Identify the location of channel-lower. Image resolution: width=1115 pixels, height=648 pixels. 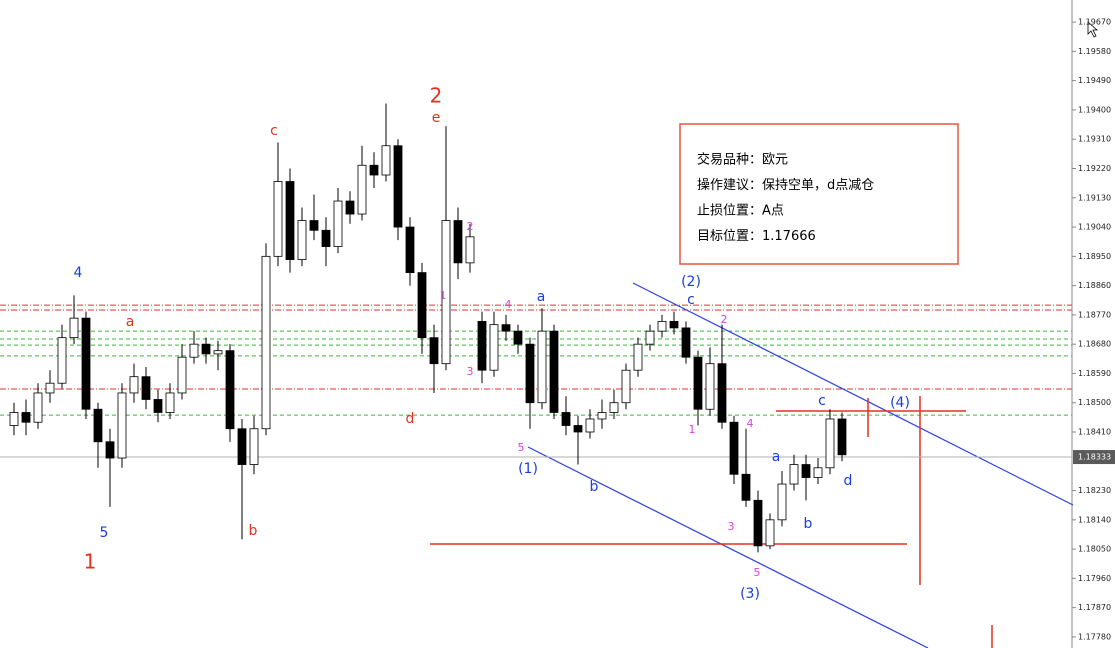
(728, 547).